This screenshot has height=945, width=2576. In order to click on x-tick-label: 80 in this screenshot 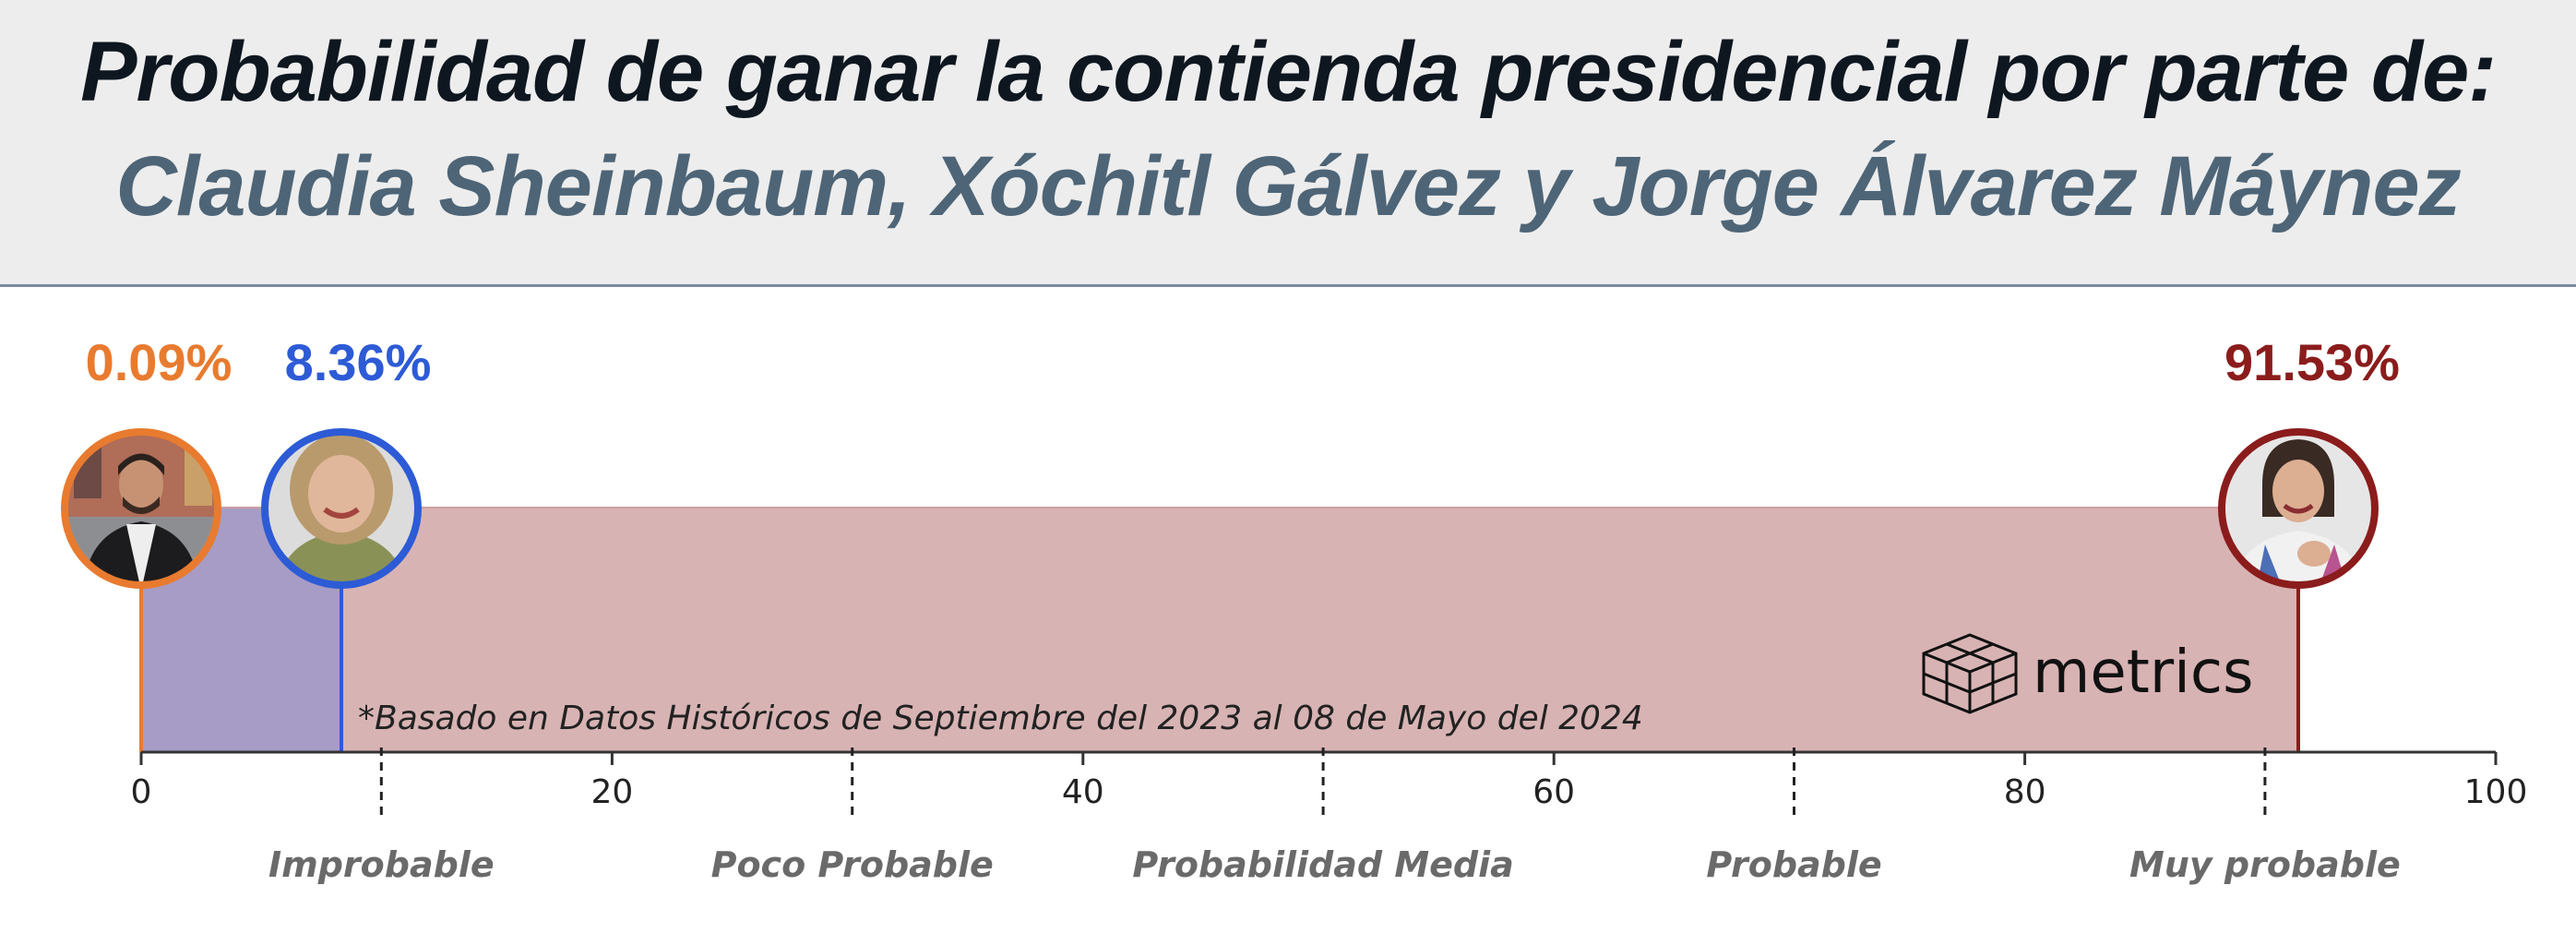, I will do `click(2025, 792)`.